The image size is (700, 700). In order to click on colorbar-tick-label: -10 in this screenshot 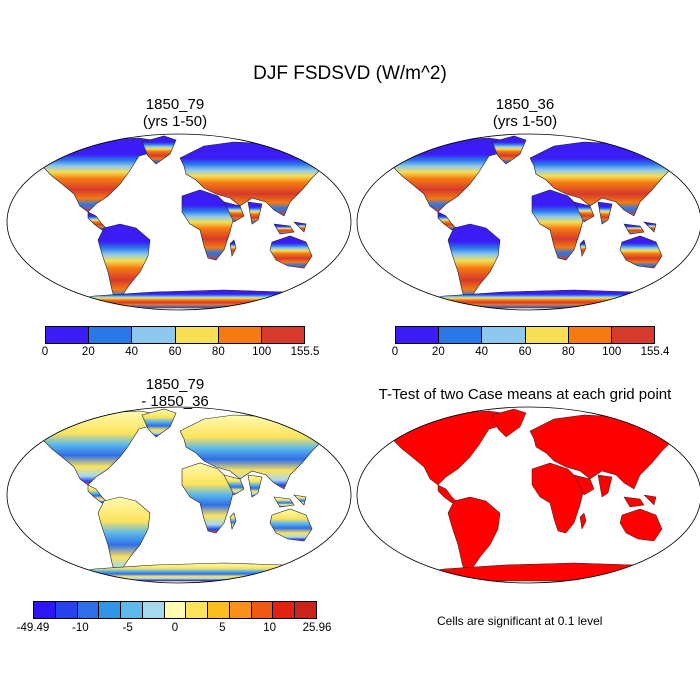, I will do `click(80, 628)`.